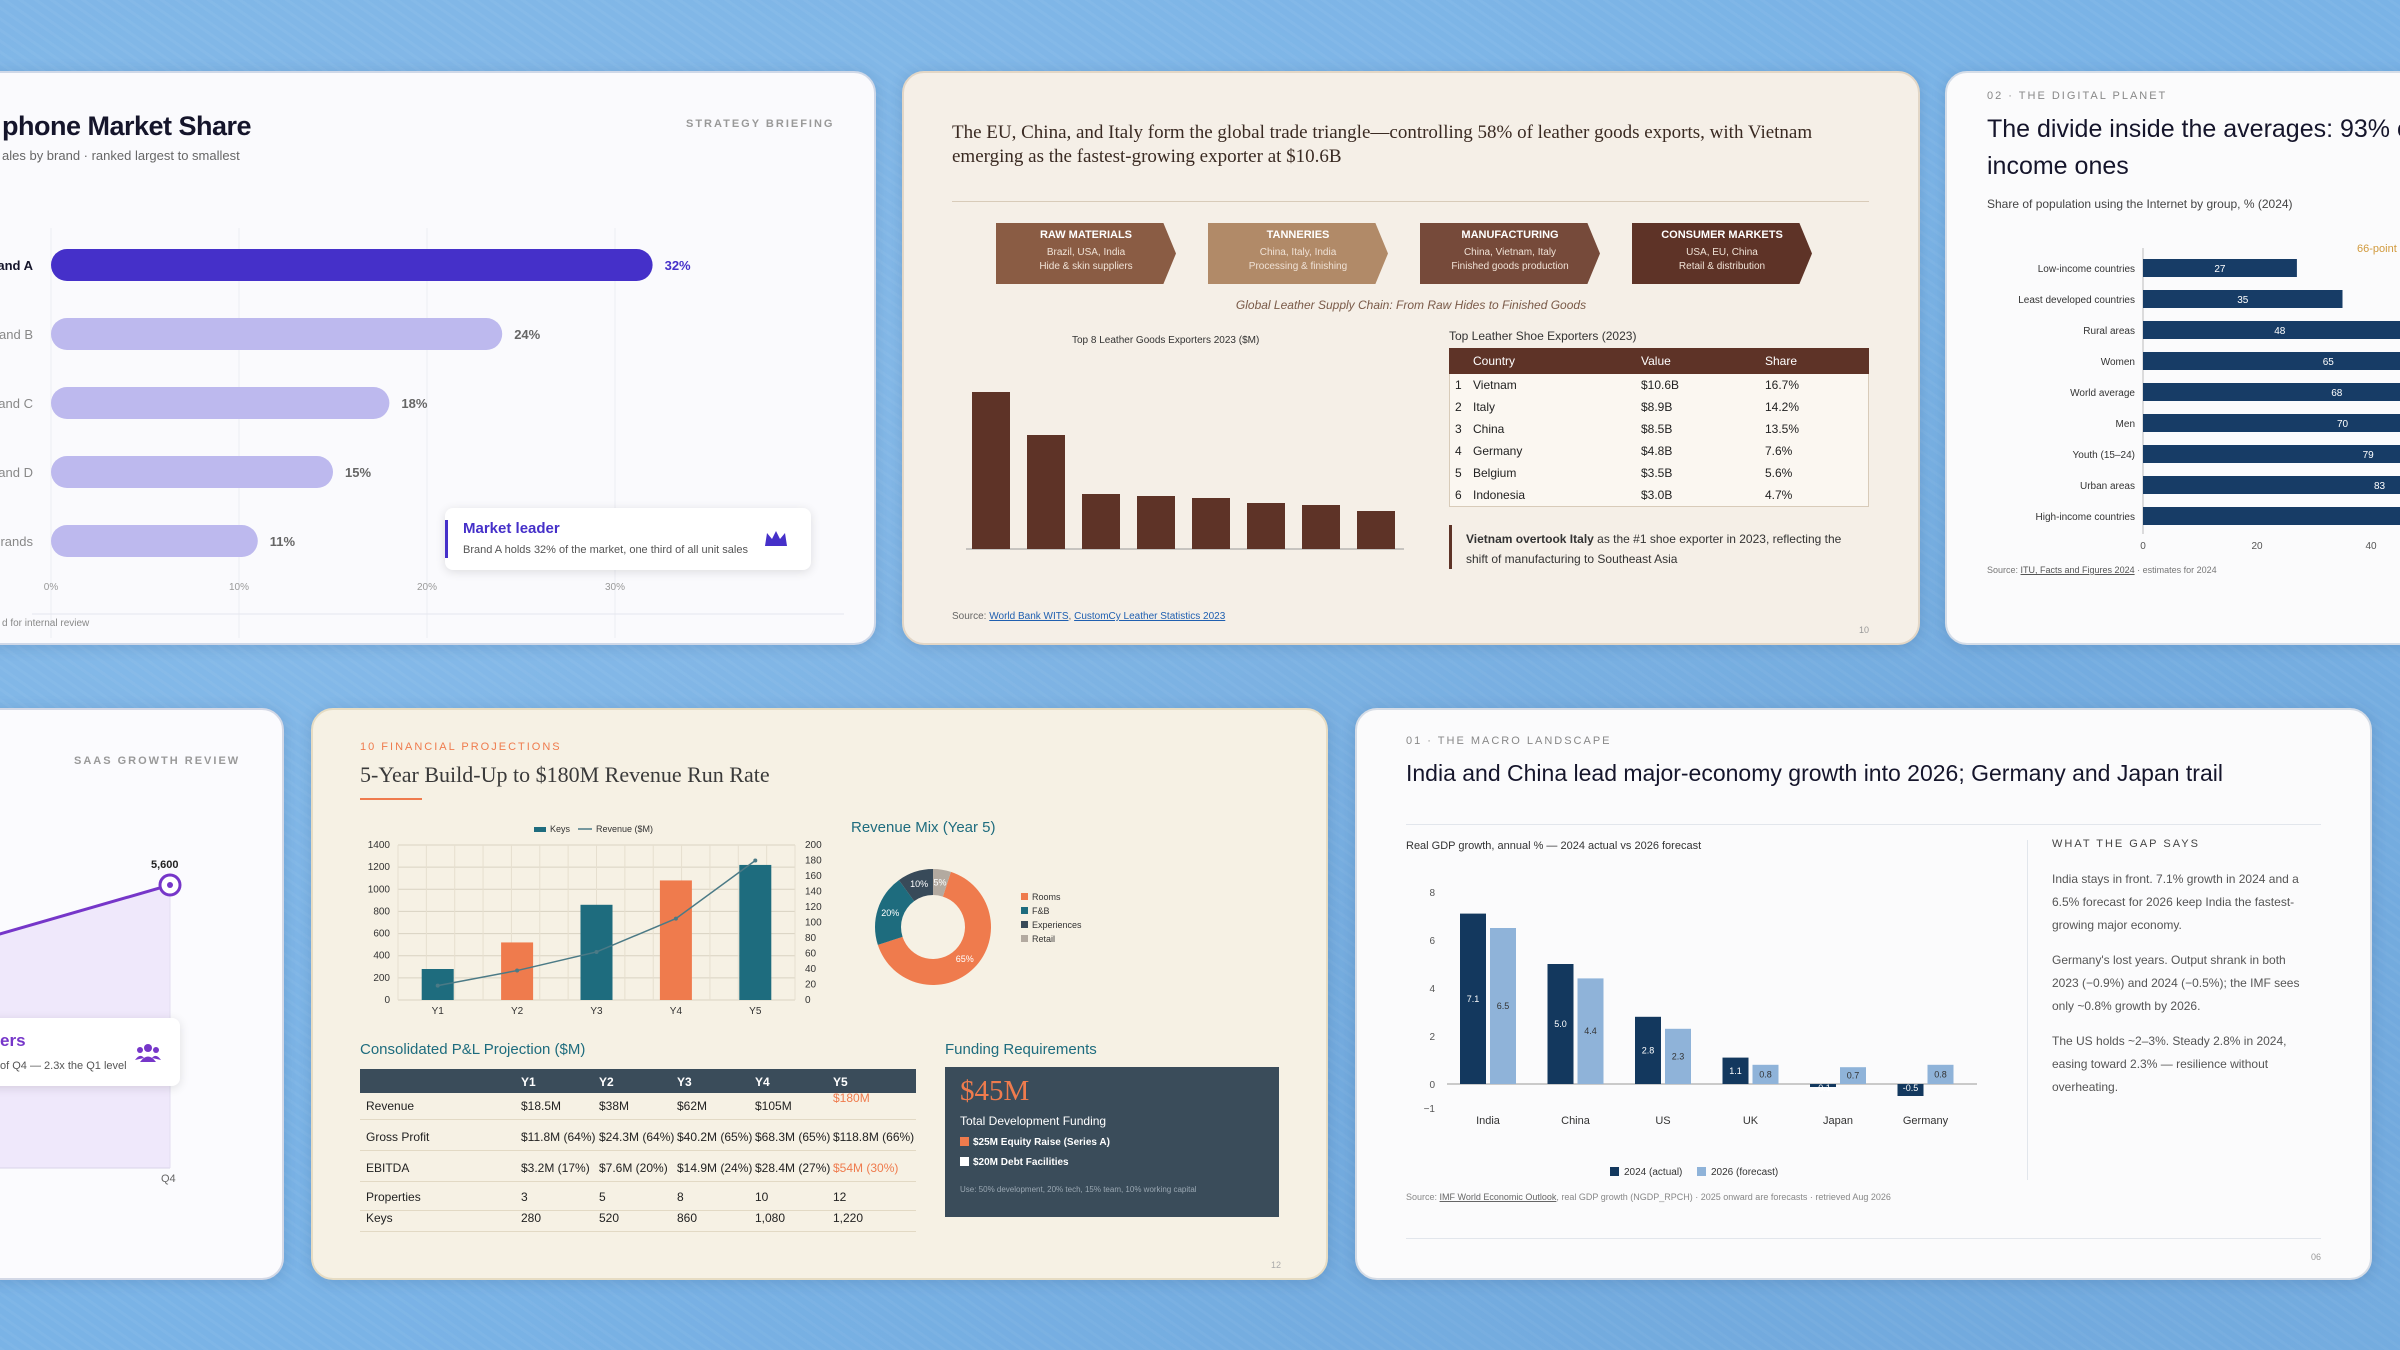 This screenshot has height=1350, width=2400. Describe the element at coordinates (1782, 407) in the screenshot. I see `table-cell: 14.2%` at that location.